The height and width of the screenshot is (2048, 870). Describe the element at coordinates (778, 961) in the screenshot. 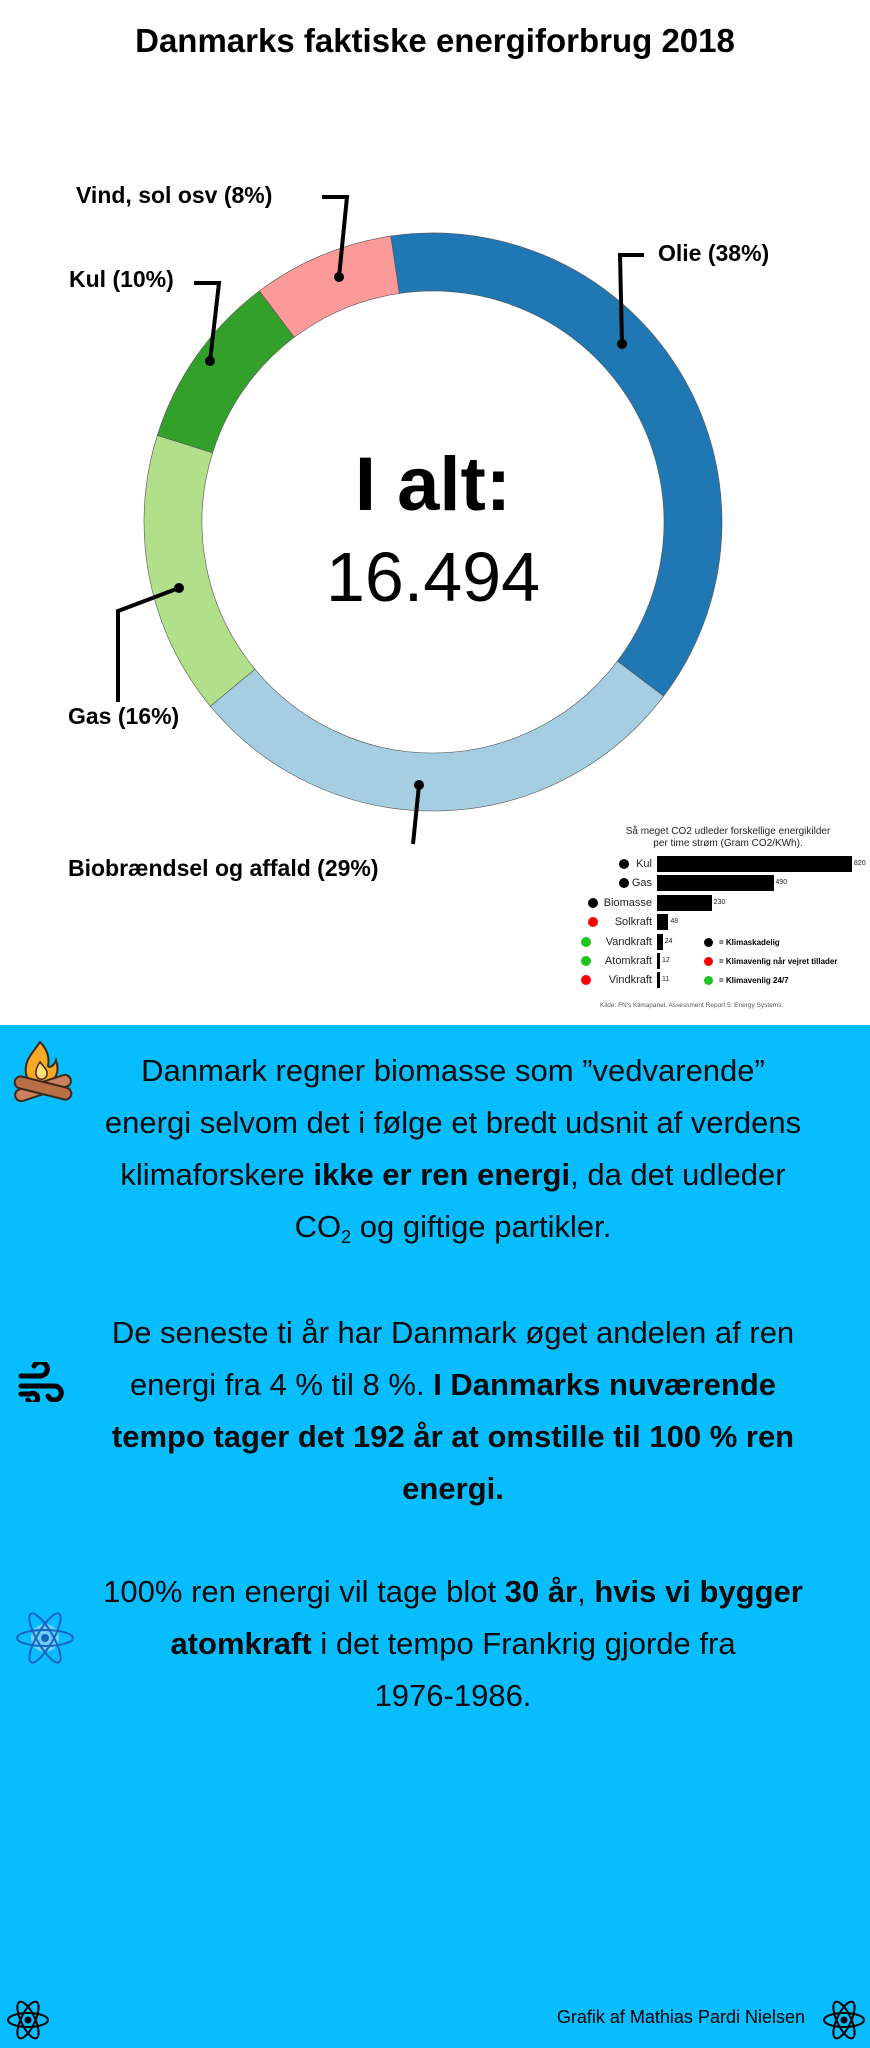

I see `legend-label: = Klimavenlig når vejret tillader` at that location.